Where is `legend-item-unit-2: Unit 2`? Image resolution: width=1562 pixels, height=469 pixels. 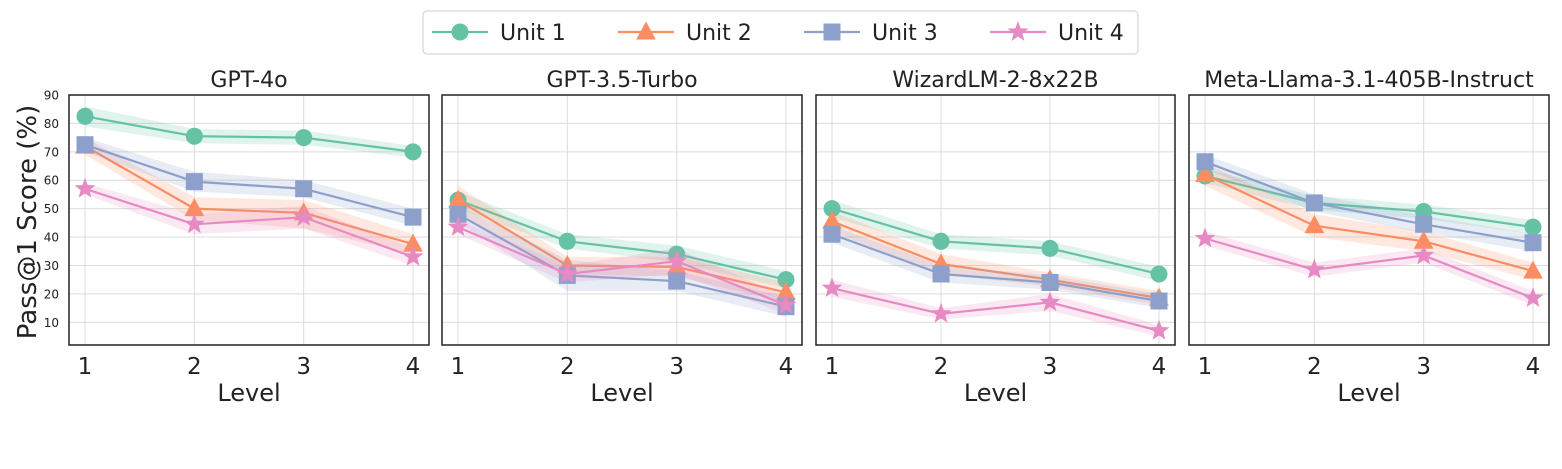
legend-item-unit-2: Unit 2 is located at coordinates (685, 33).